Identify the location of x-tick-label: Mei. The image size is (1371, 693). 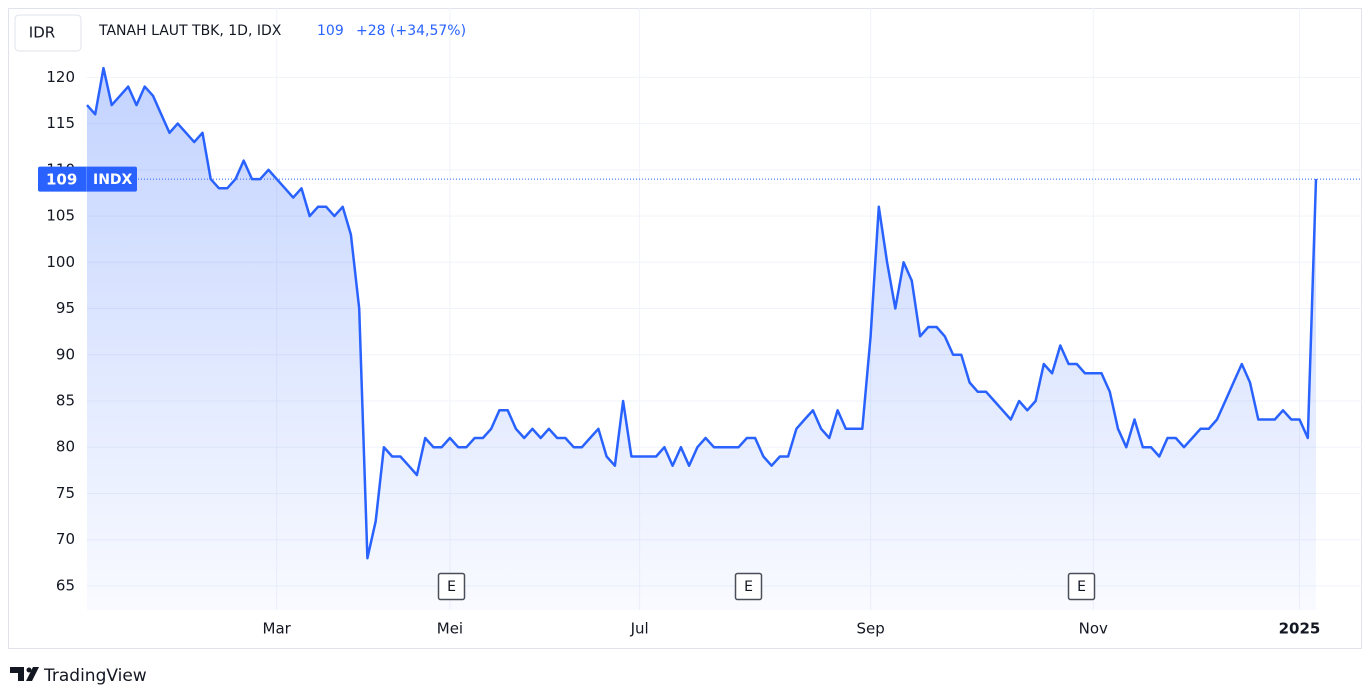
(450, 629).